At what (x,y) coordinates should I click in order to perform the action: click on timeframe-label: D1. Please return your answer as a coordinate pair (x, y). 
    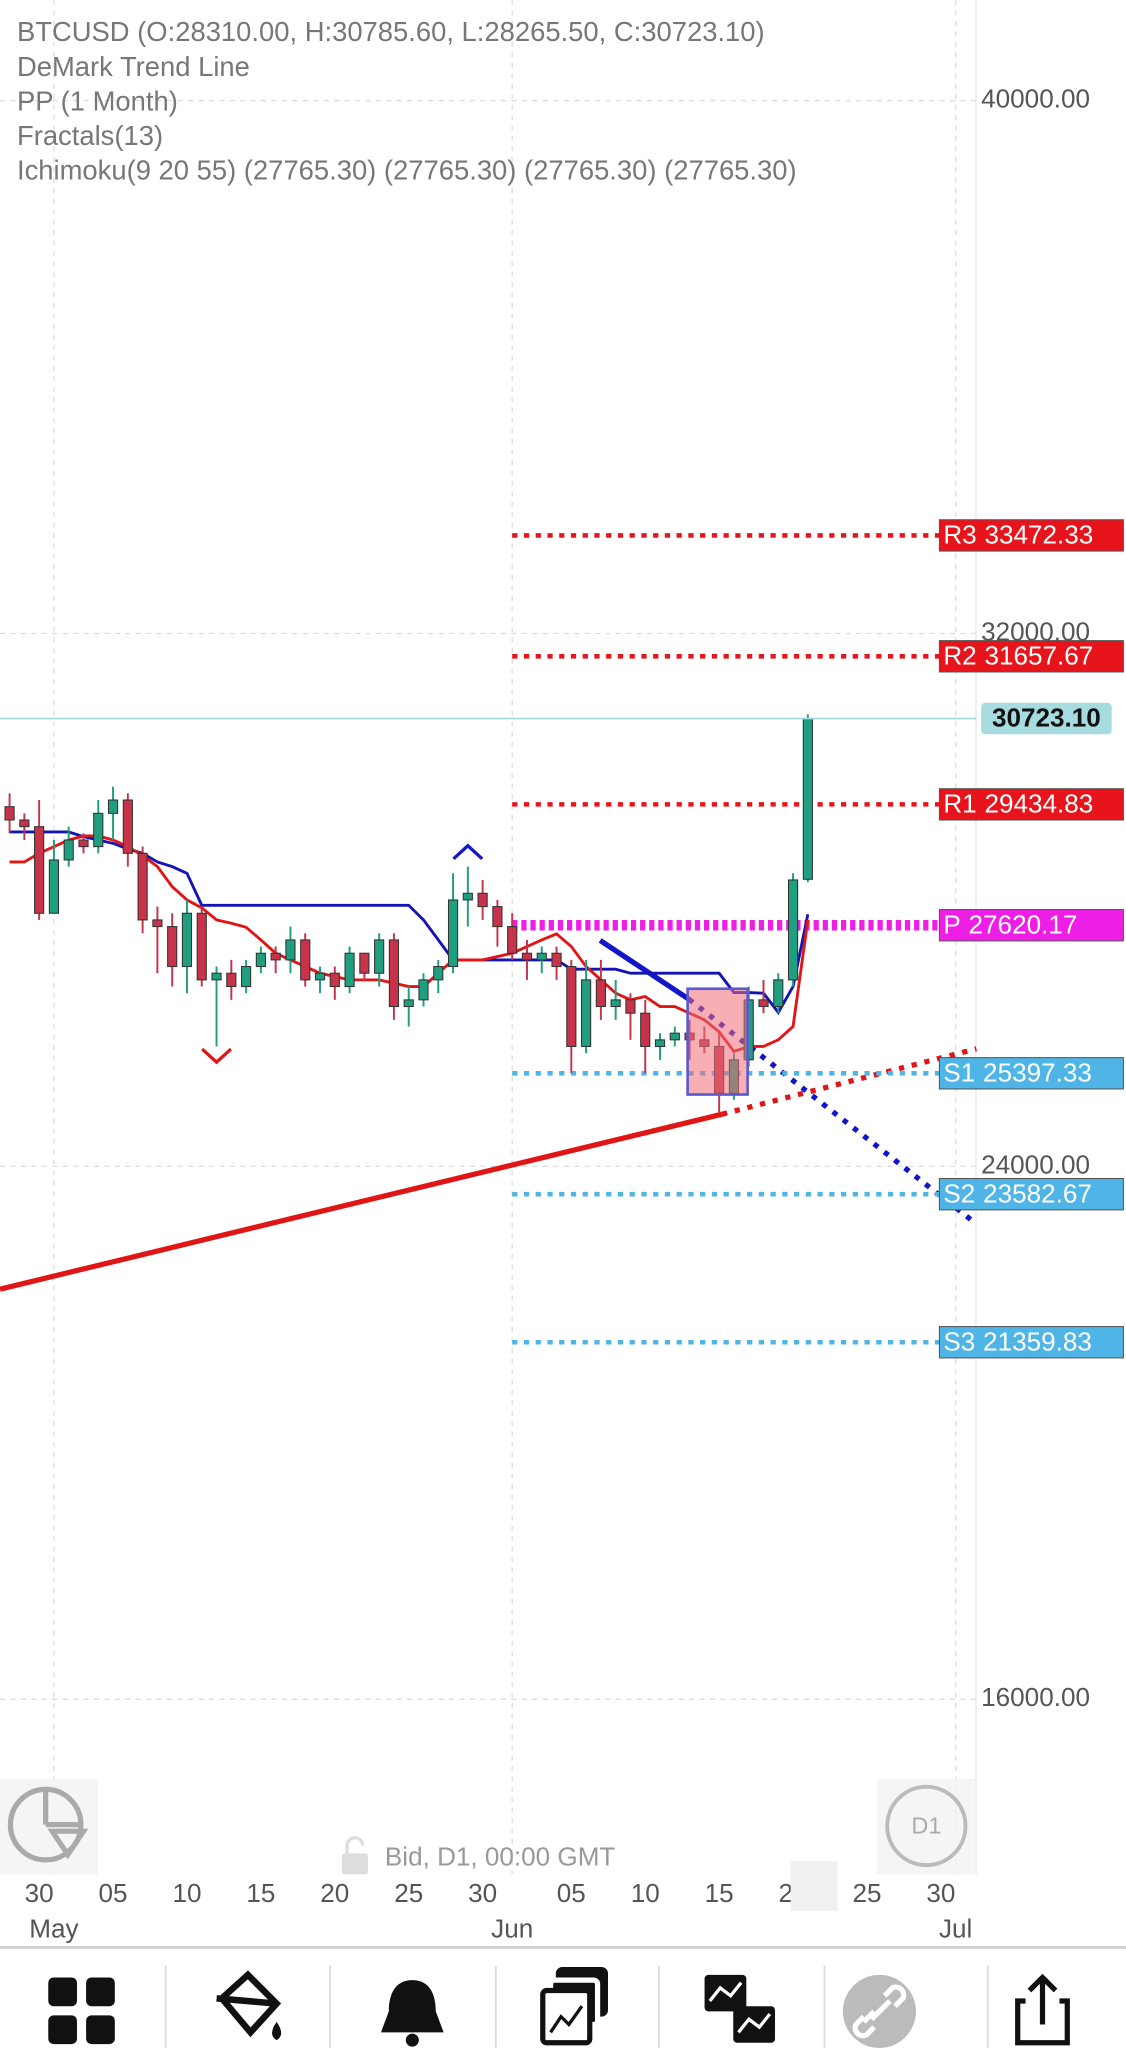
    Looking at the image, I should click on (926, 1825).